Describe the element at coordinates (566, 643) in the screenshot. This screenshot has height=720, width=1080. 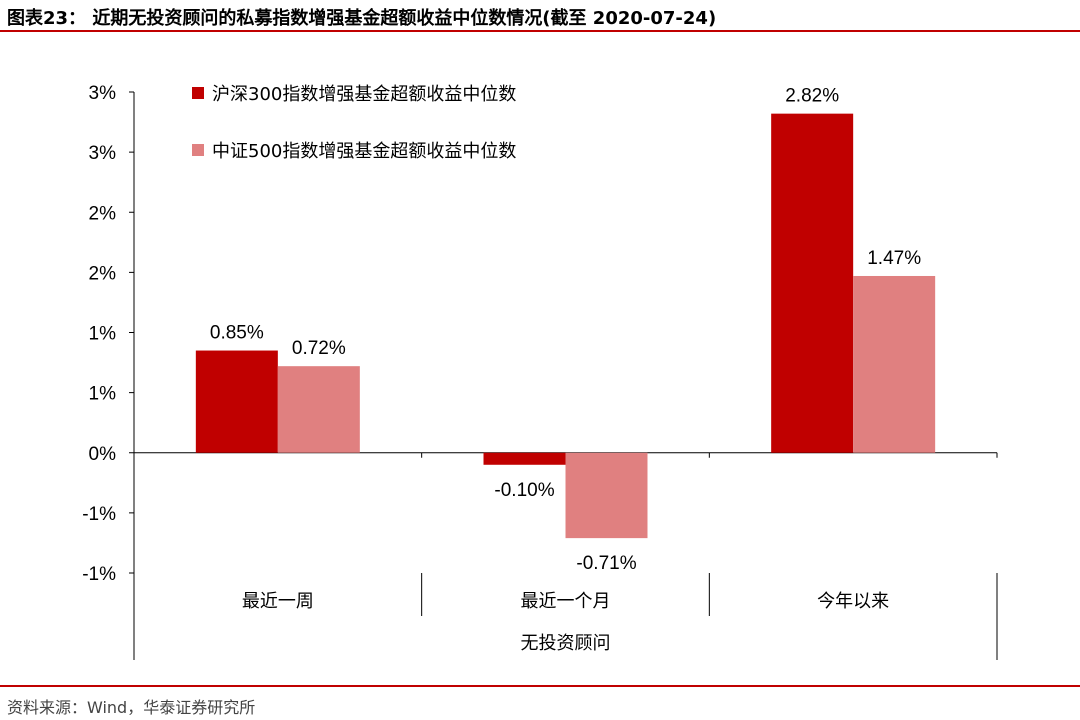
I see `x-group-label: 无投资顾问` at that location.